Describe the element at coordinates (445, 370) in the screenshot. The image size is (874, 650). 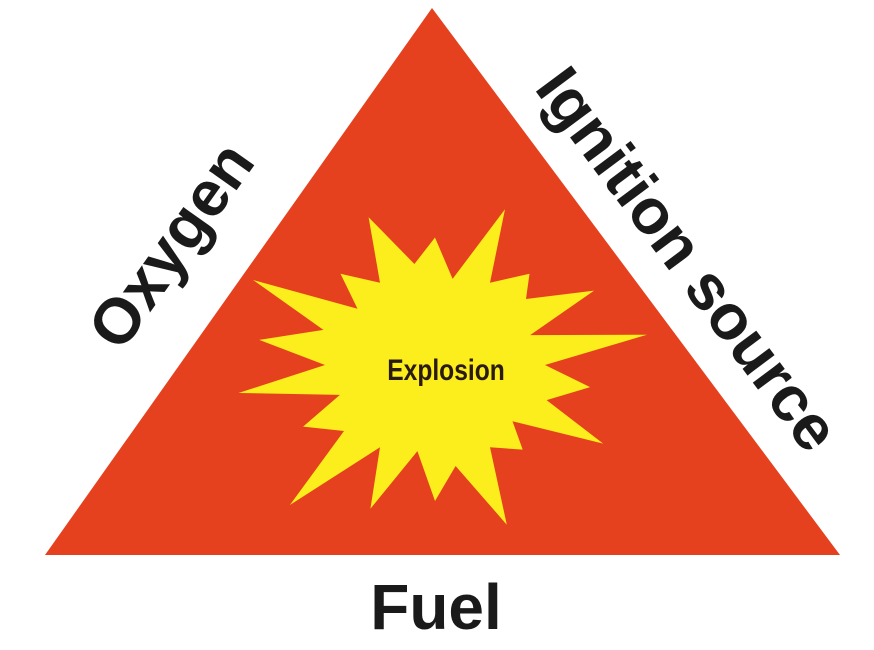
I see `explosion-label: Explosion` at that location.